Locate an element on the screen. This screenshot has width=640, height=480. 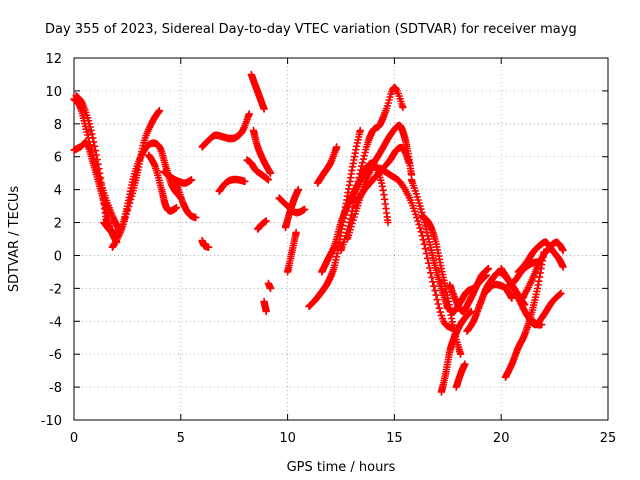
series-trace-s28 is located at coordinates (416, 248).